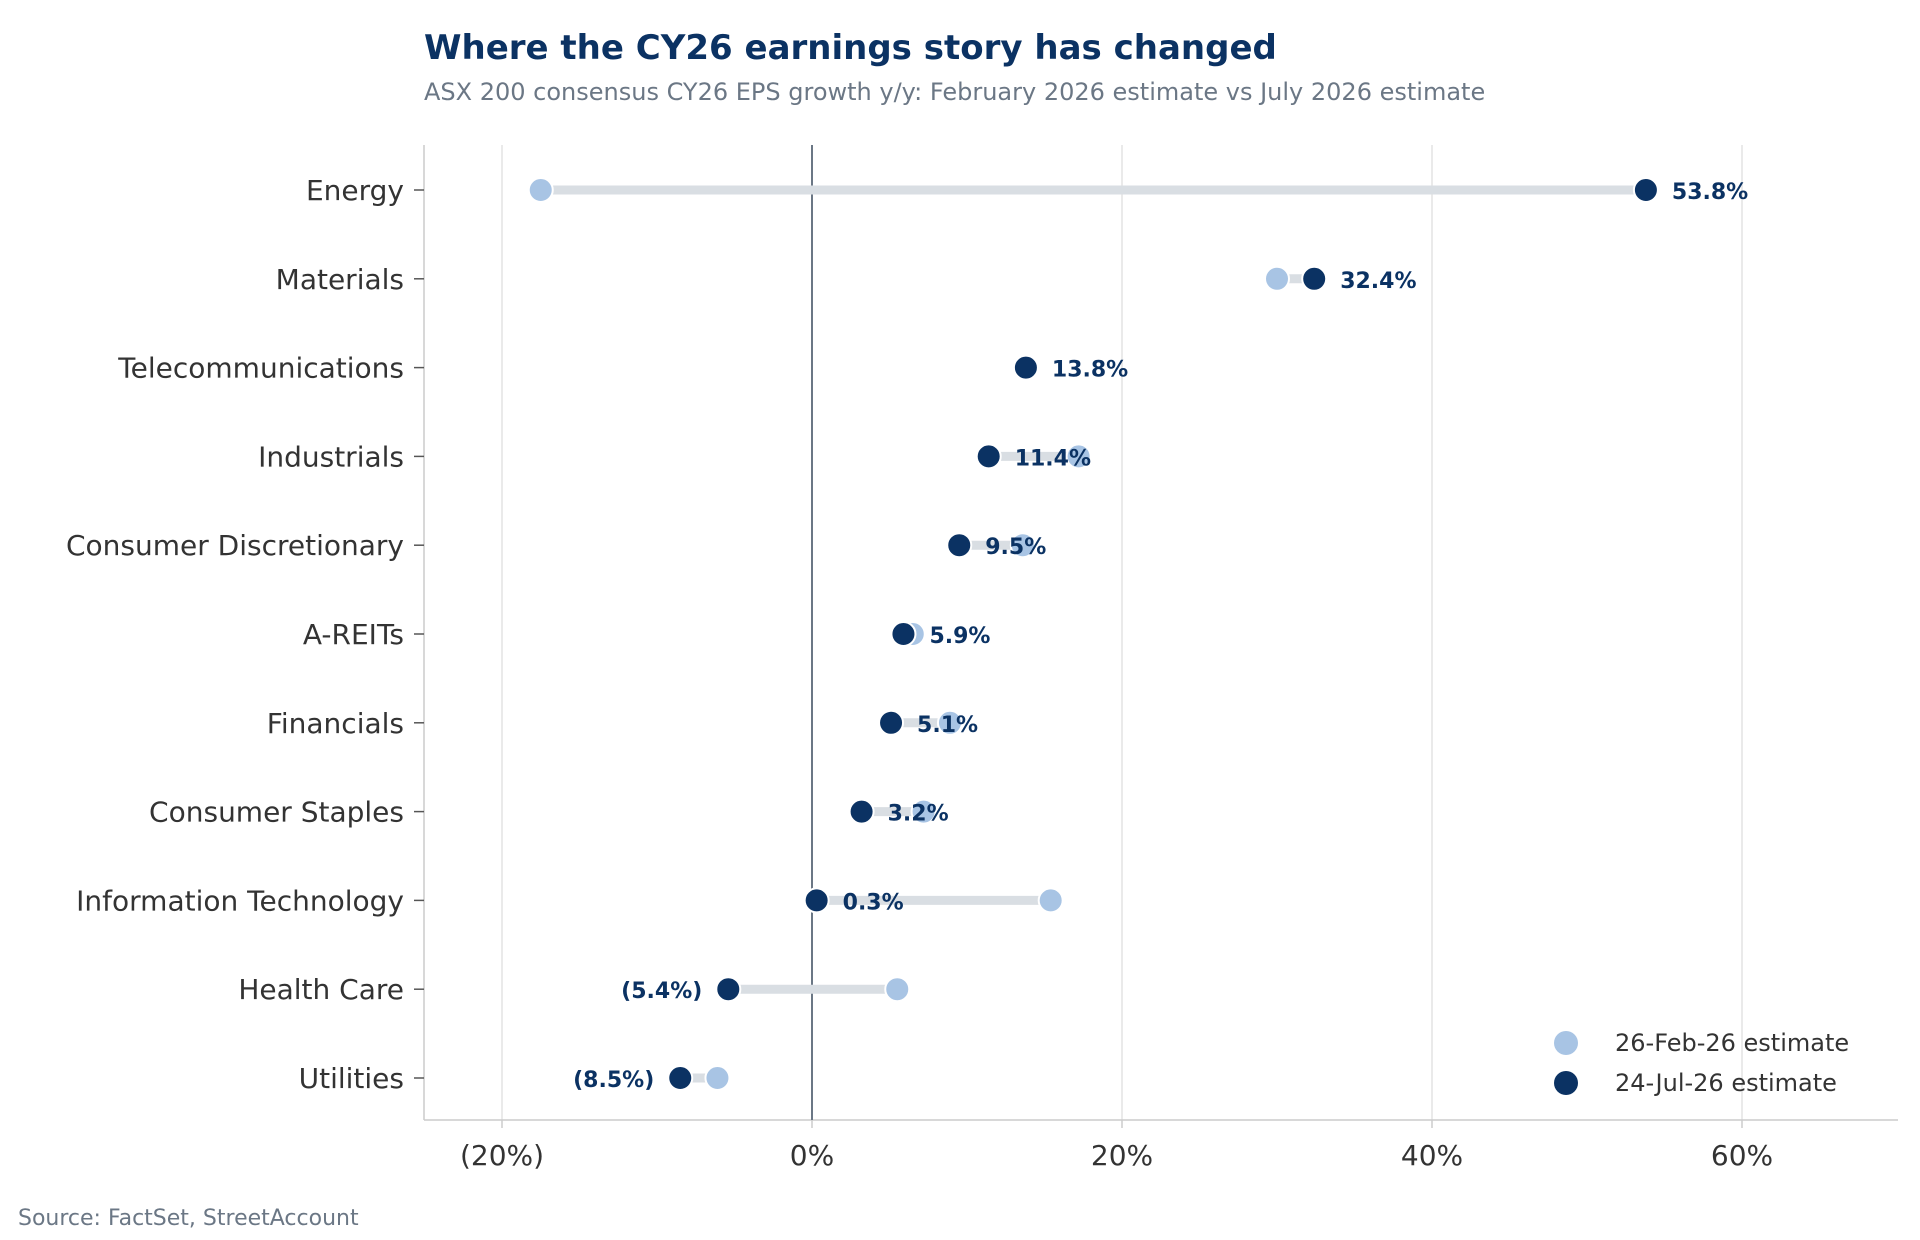 Image resolution: width=1920 pixels, height=1240 pixels. Describe the element at coordinates (1742, 1155) in the screenshot. I see `x-tick-label: 60%` at that location.